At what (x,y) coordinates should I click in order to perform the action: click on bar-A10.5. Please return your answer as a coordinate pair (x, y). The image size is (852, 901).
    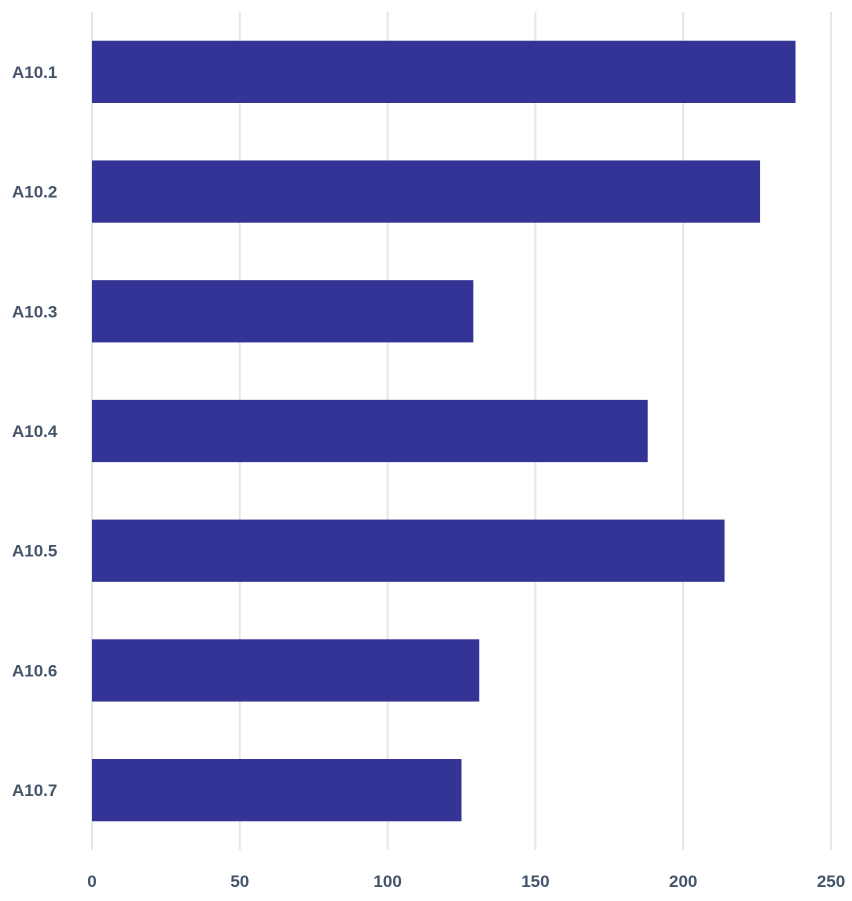
    Looking at the image, I should click on (408, 550).